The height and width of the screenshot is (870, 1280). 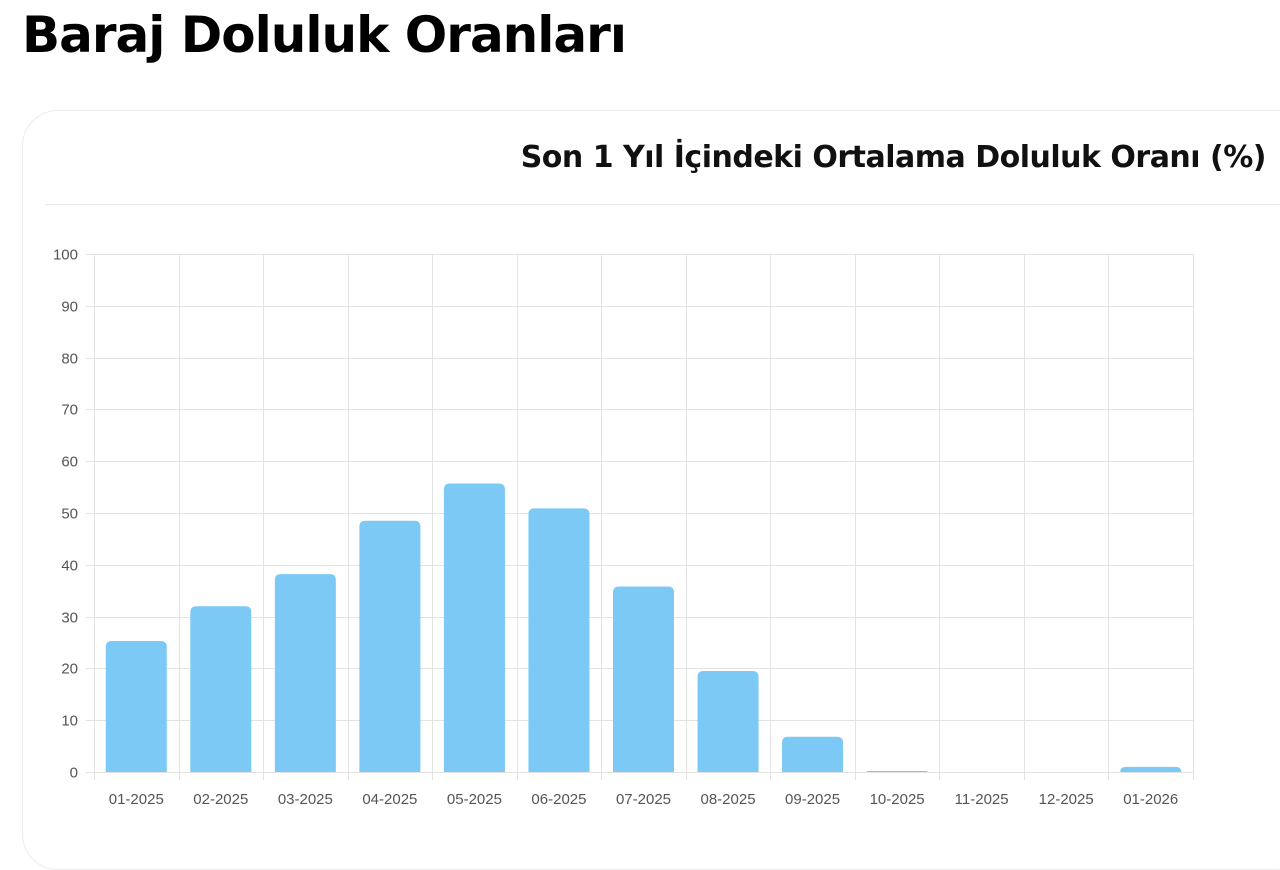 I want to click on y-tick-label: 0, so click(x=74, y=773).